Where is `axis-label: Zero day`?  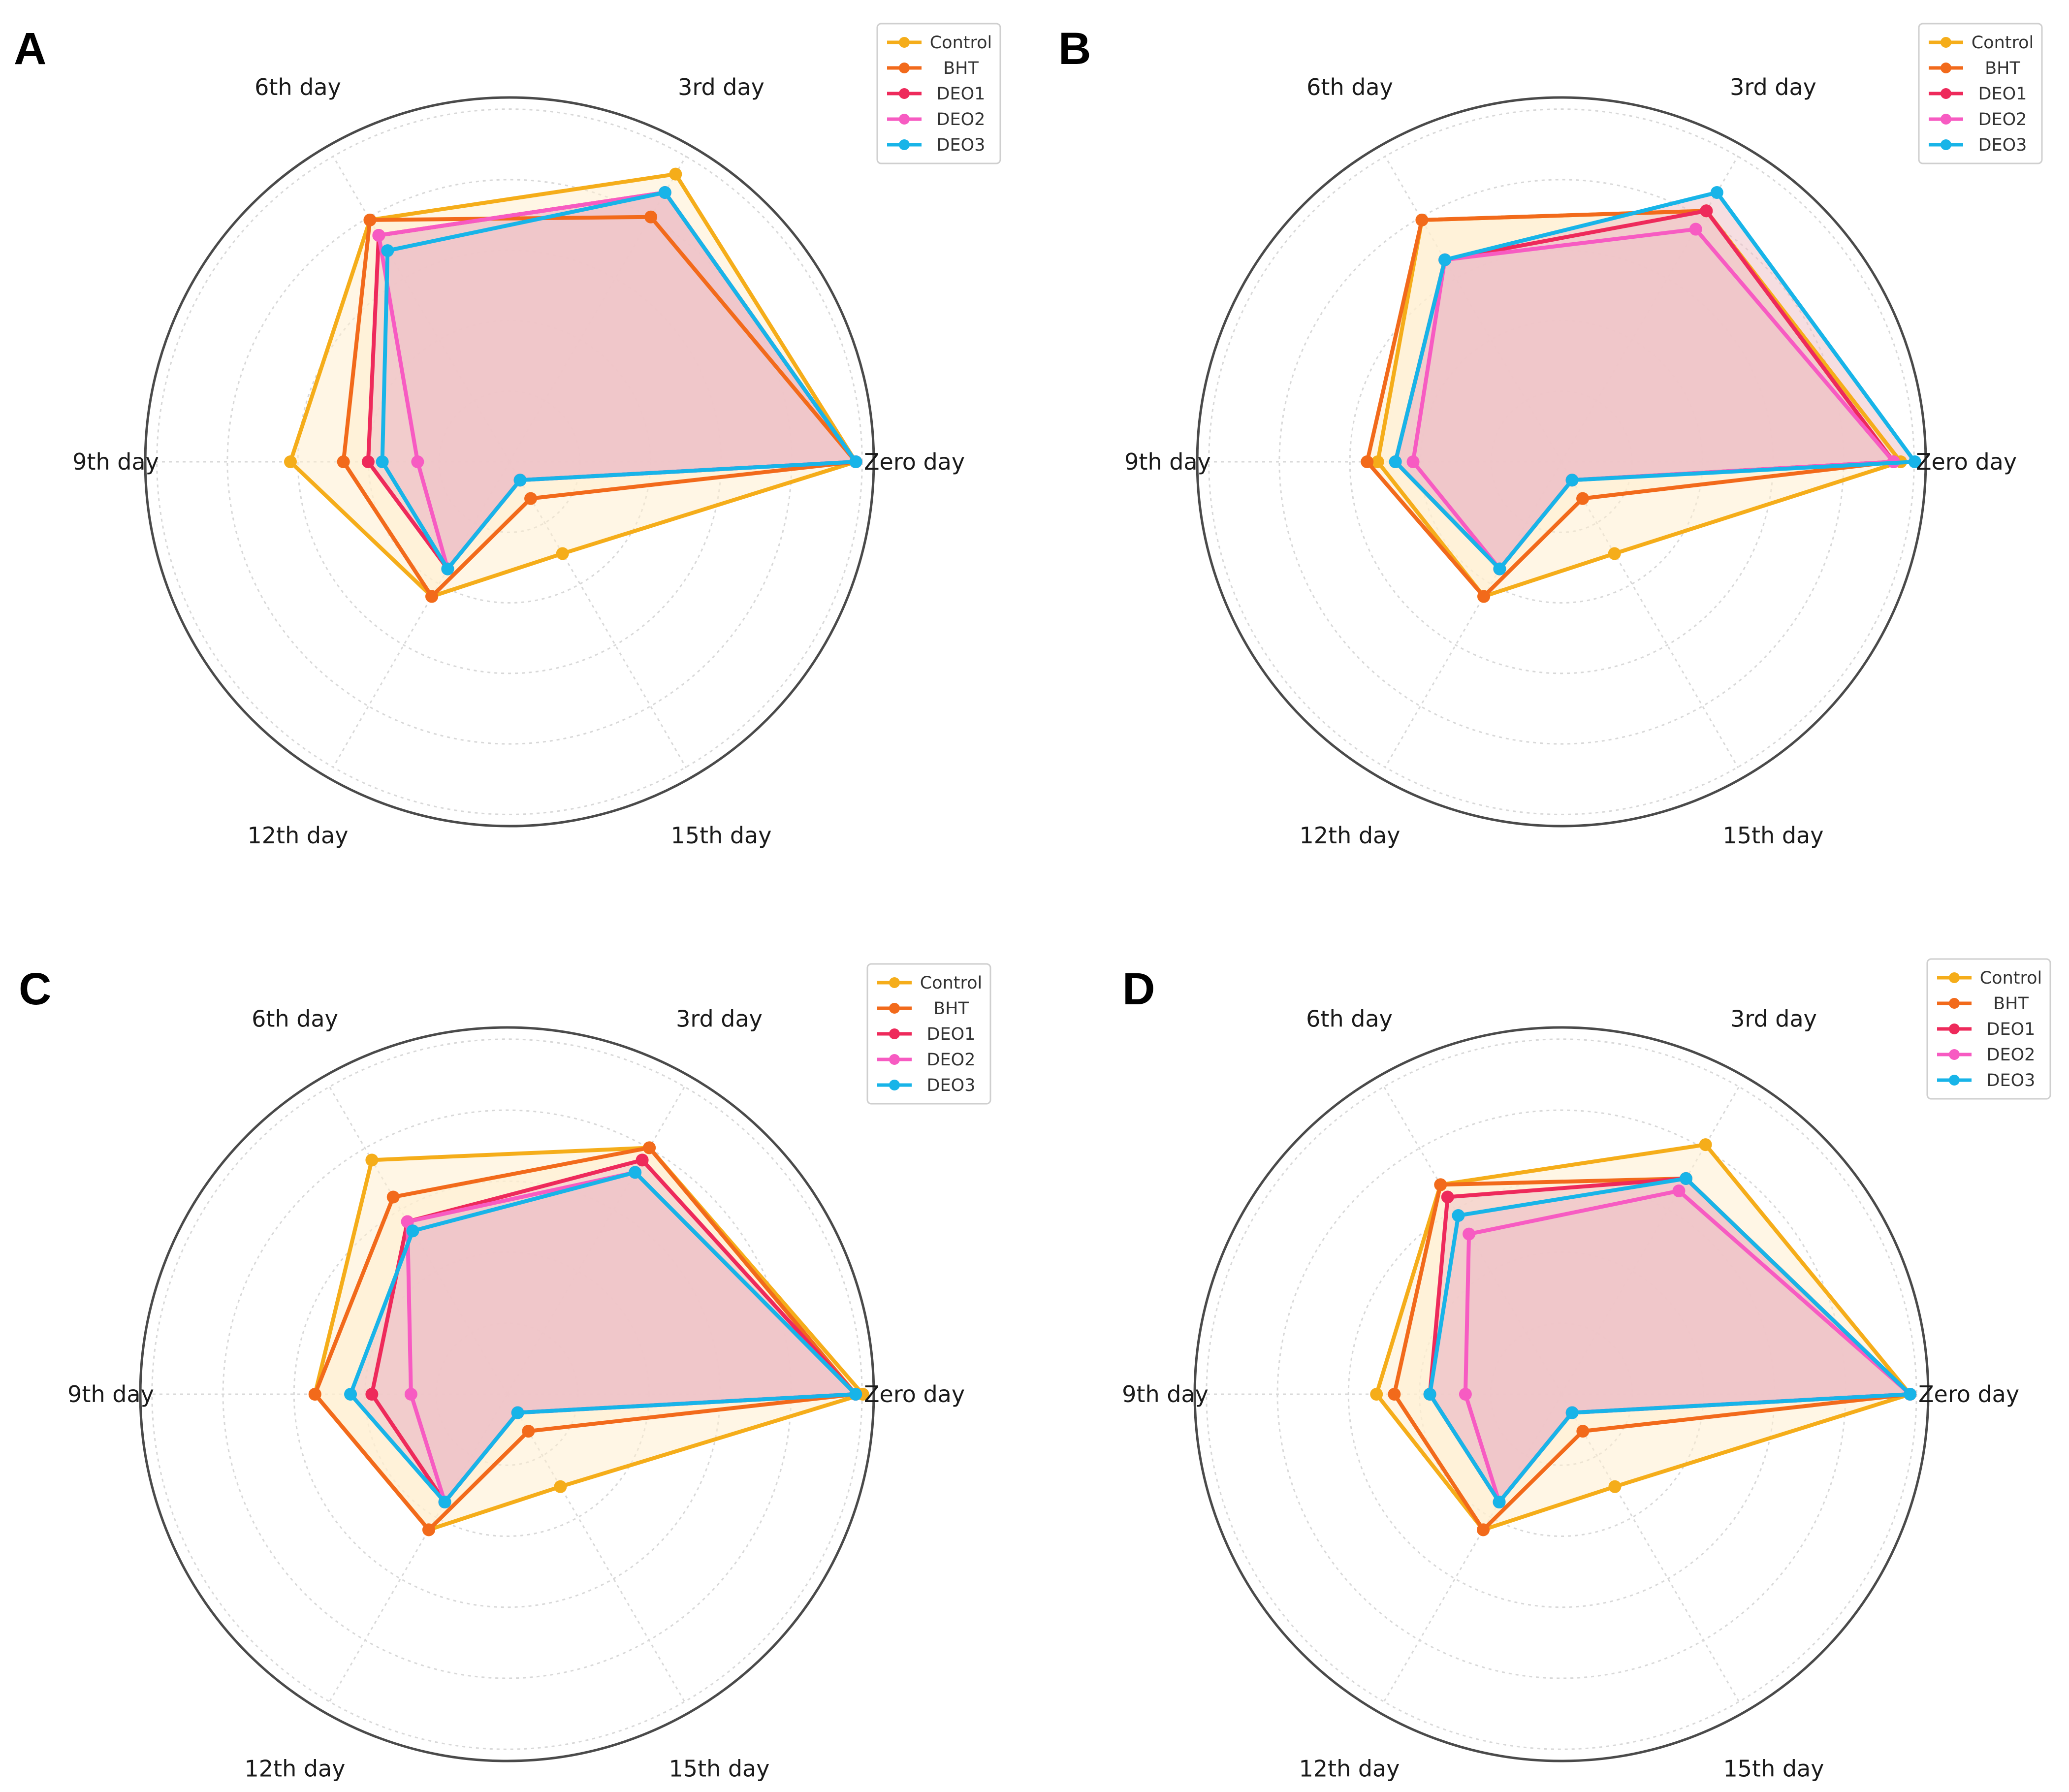
axis-label: Zero day is located at coordinates (914, 1394).